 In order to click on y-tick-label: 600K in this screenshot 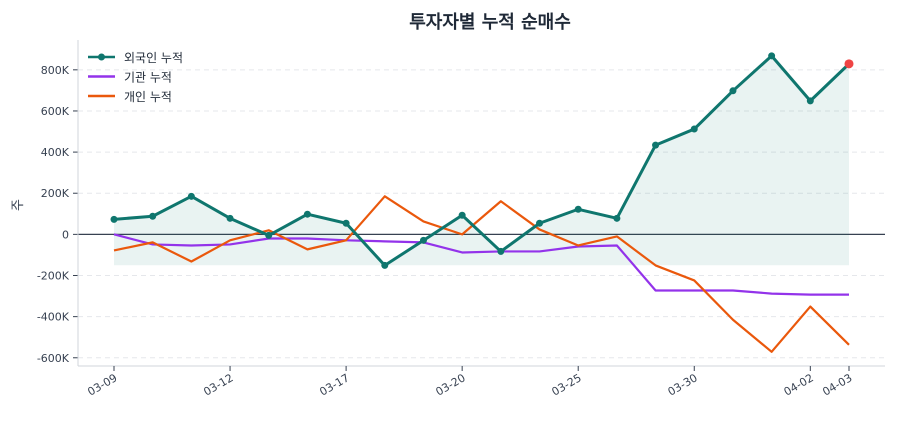, I will do `click(55, 111)`.